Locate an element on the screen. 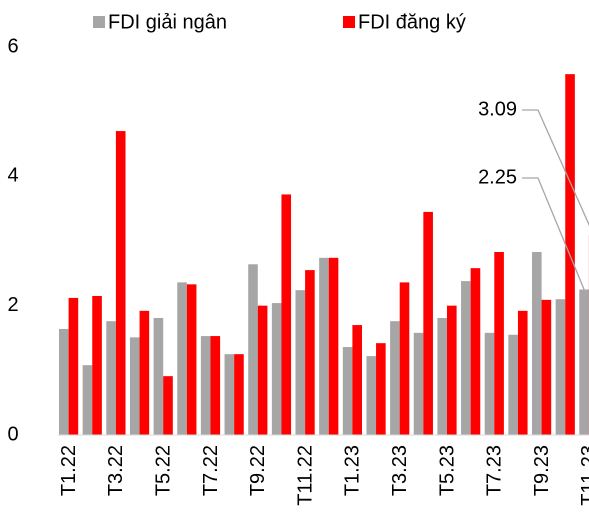 Image resolution: width=589 pixels, height=531 pixels. y-tick-label: 4 is located at coordinates (12, 176).